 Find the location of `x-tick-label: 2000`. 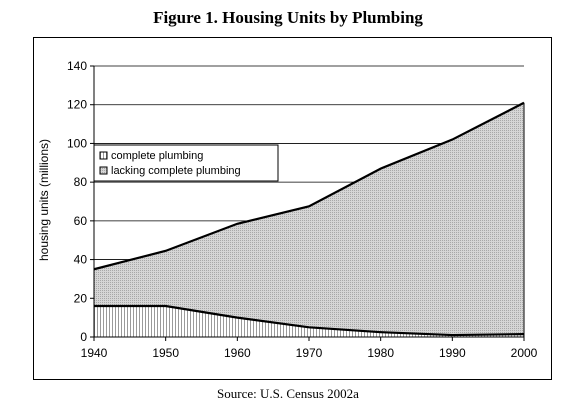

x-tick-label: 2000 is located at coordinates (524, 353).